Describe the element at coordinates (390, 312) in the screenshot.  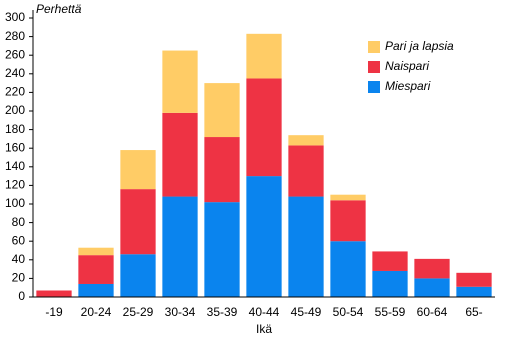
I see `x-tick-label: 55-59` at that location.